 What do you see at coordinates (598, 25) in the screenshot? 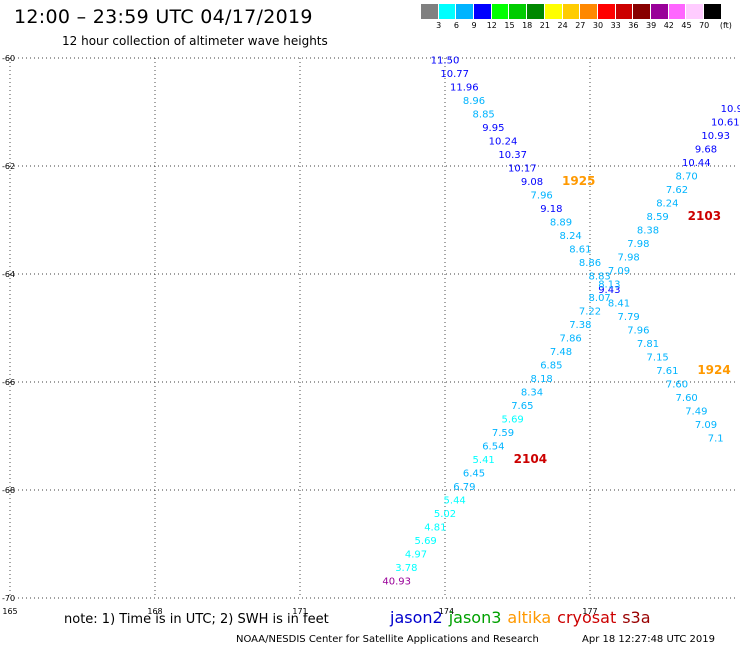
I see `color-scale-label: 30` at bounding box center [598, 25].